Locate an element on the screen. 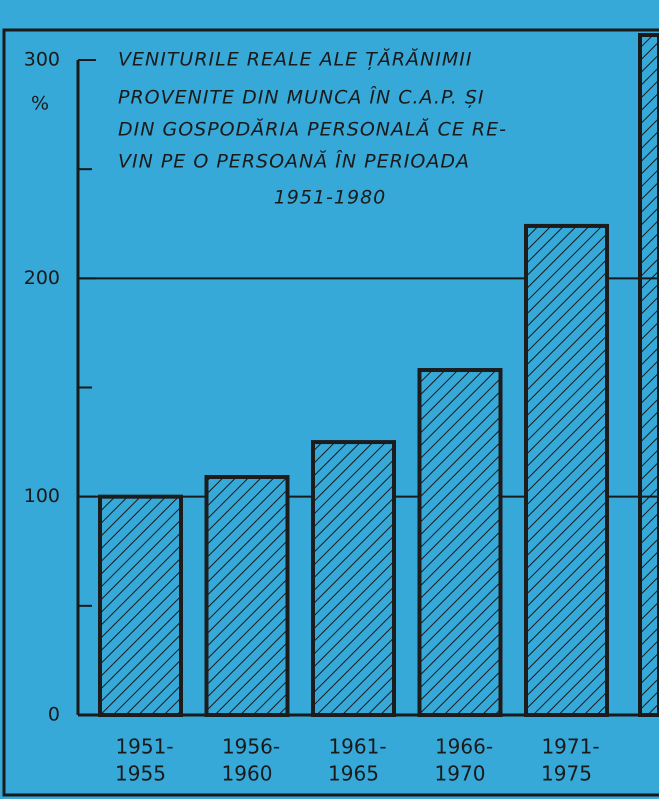 Image resolution: width=659 pixels, height=799 pixels. chart-title: DIN GOSPODĂRIA PERSONALĂ CE RE- is located at coordinates (312, 129).